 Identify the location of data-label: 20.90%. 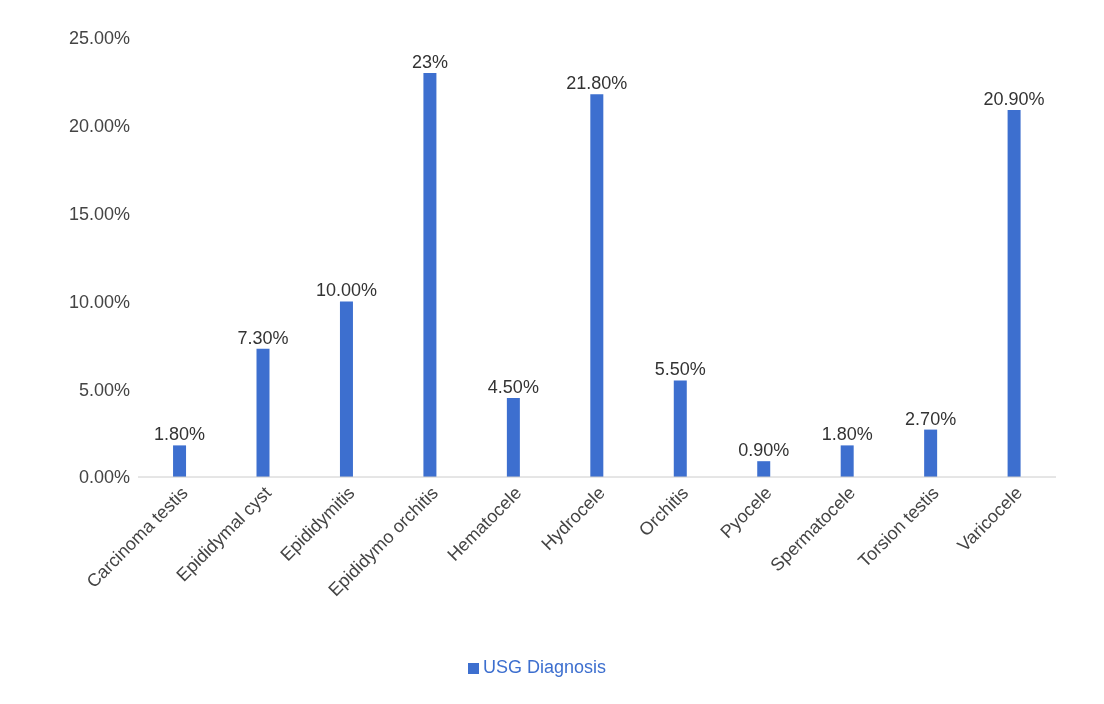
(1014, 99).